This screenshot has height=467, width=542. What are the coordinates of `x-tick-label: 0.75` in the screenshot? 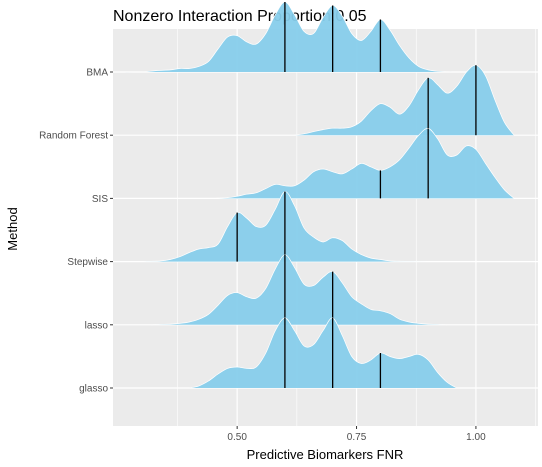 It's located at (357, 437).